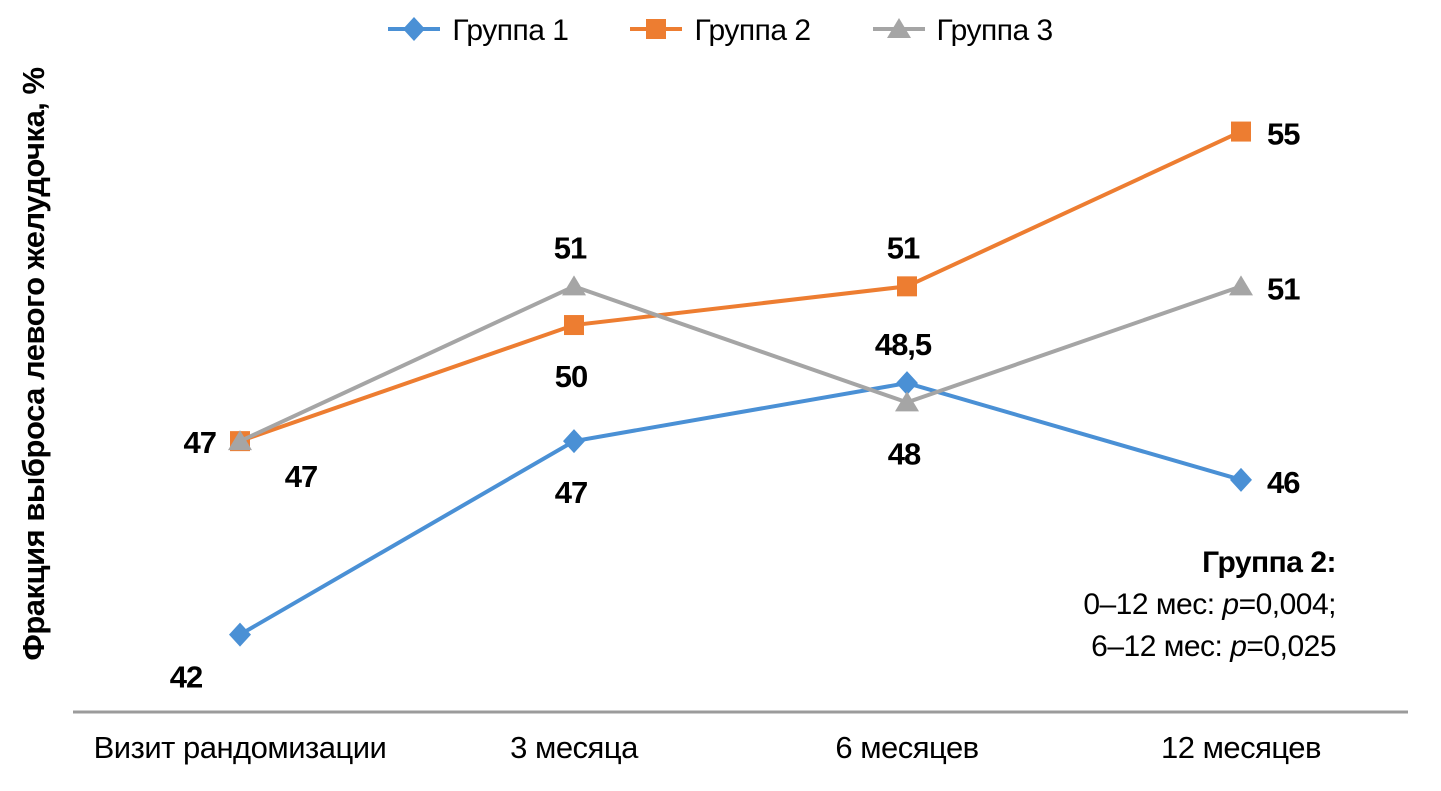  Describe the element at coordinates (907, 747) in the screenshot. I see `x-axis-label: 6 месяцев` at that location.